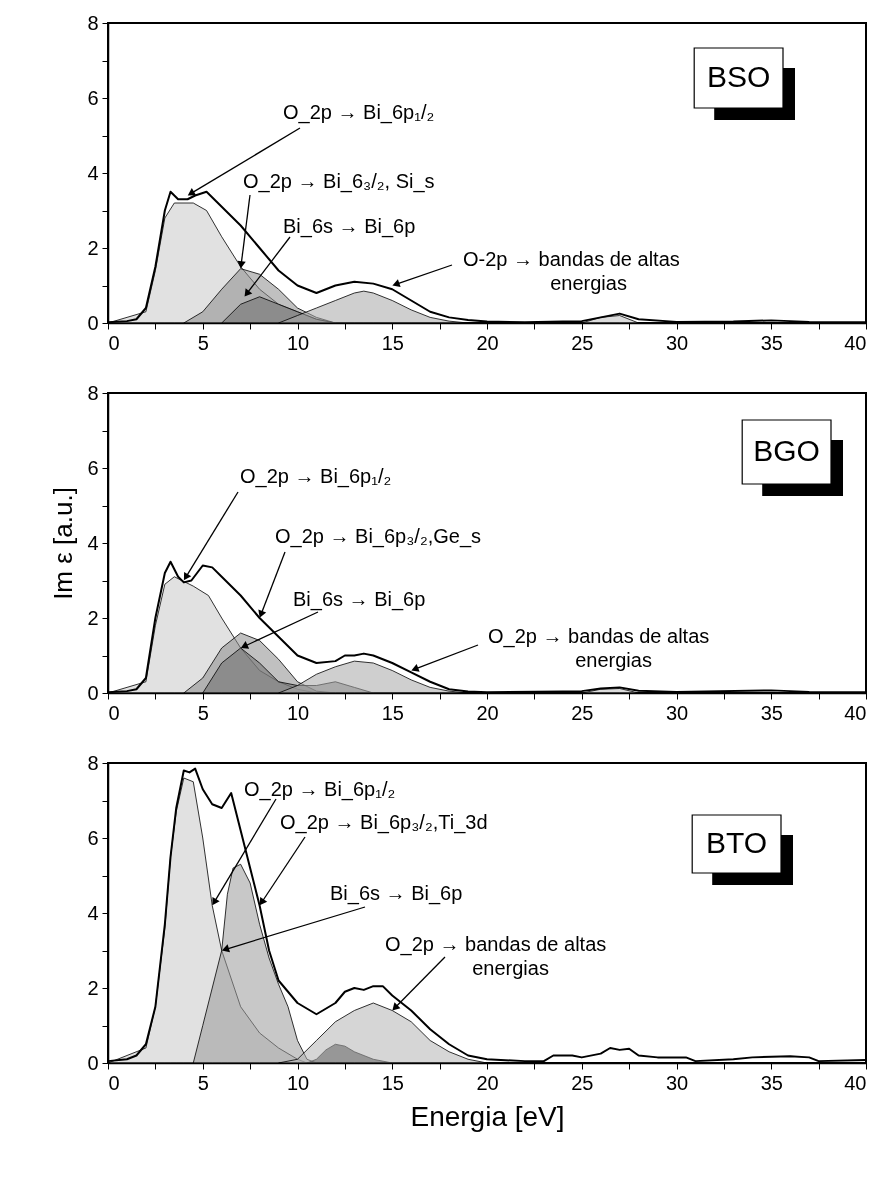  Describe the element at coordinates (738, 76) in the screenshot. I see `text: BSO` at that location.